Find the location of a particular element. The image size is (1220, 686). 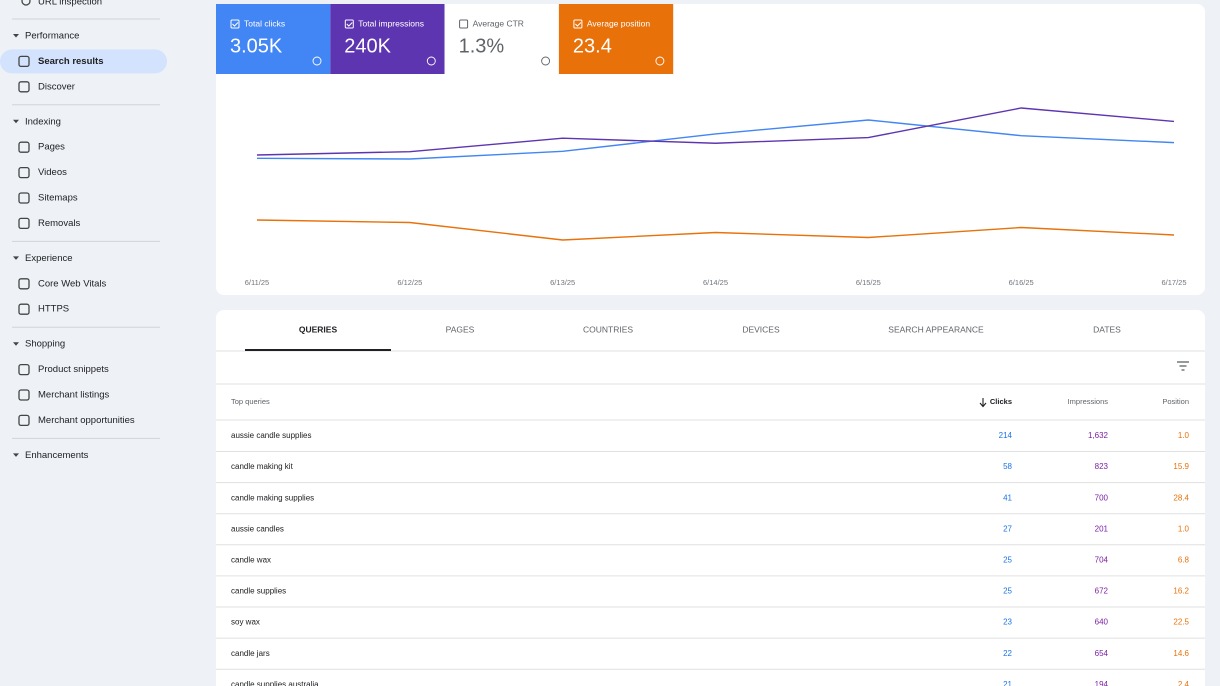

table-cell: candle supplies australia is located at coordinates (275, 683).